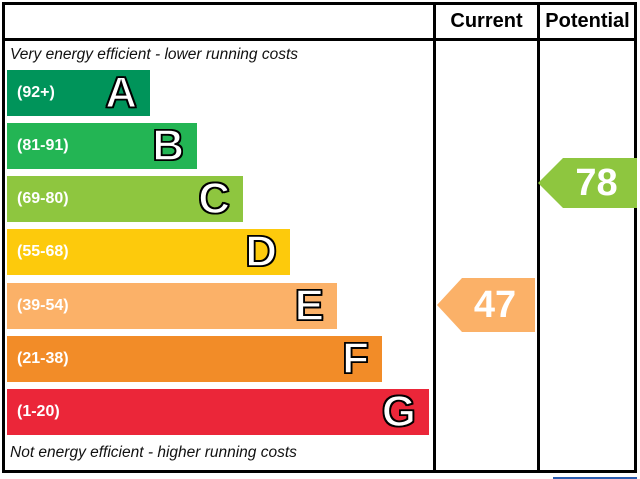 The image size is (640, 479). What do you see at coordinates (587, 21) in the screenshot?
I see `potential-column-header: Potential` at bounding box center [587, 21].